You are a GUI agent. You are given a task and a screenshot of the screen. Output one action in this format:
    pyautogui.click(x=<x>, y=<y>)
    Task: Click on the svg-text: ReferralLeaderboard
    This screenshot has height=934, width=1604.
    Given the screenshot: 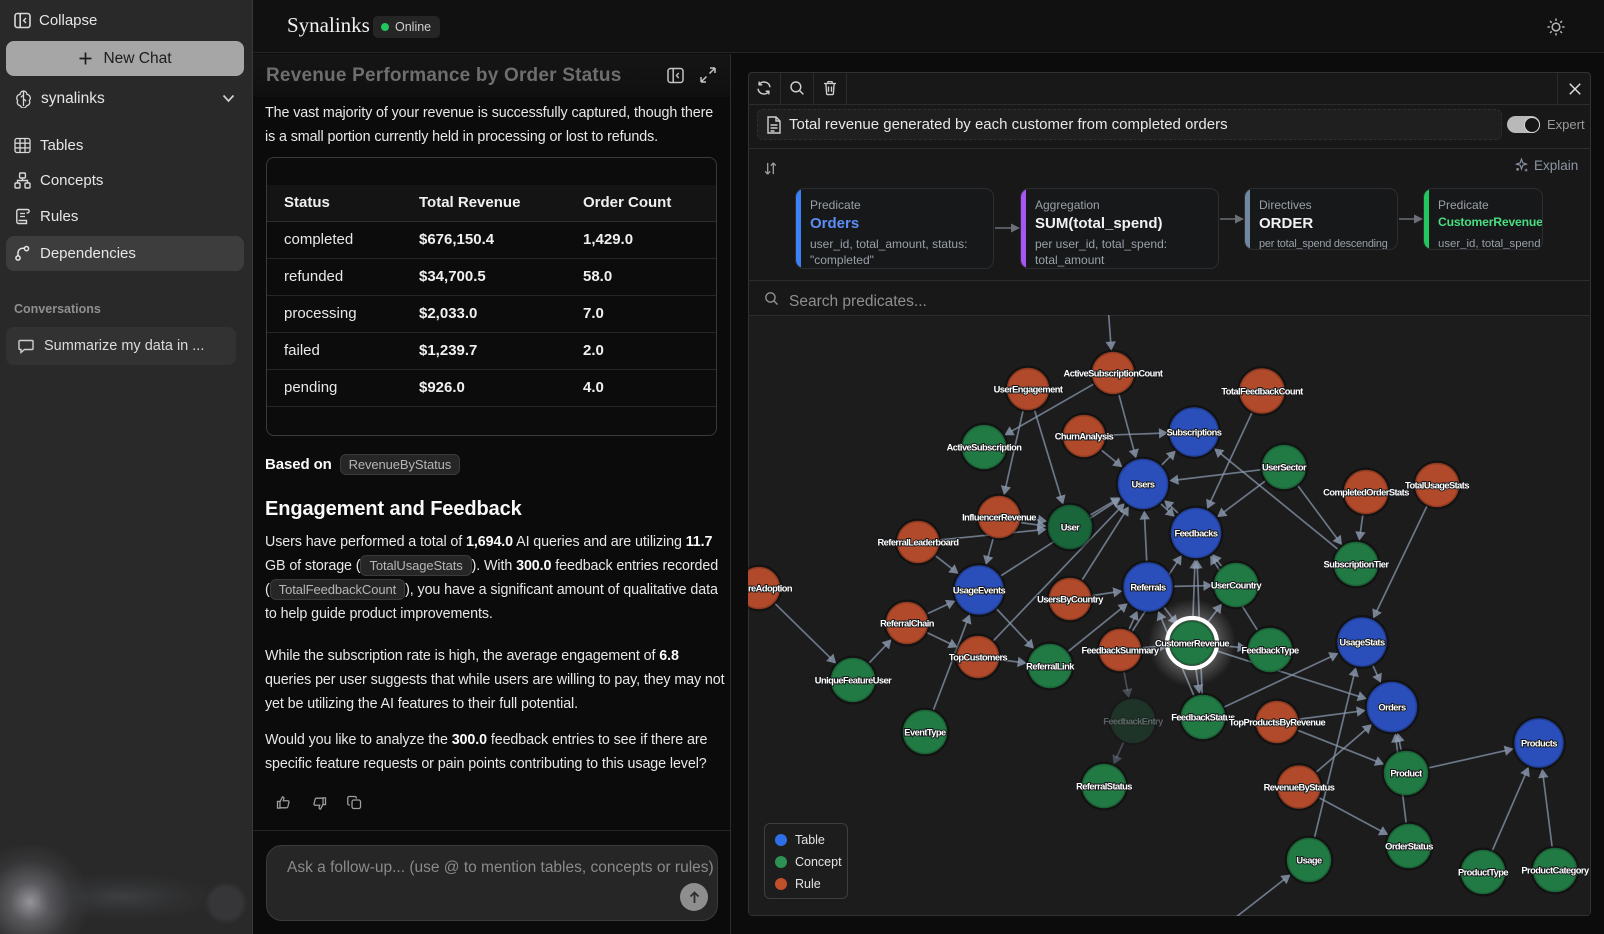 What is the action you would take?
    pyautogui.click(x=918, y=543)
    